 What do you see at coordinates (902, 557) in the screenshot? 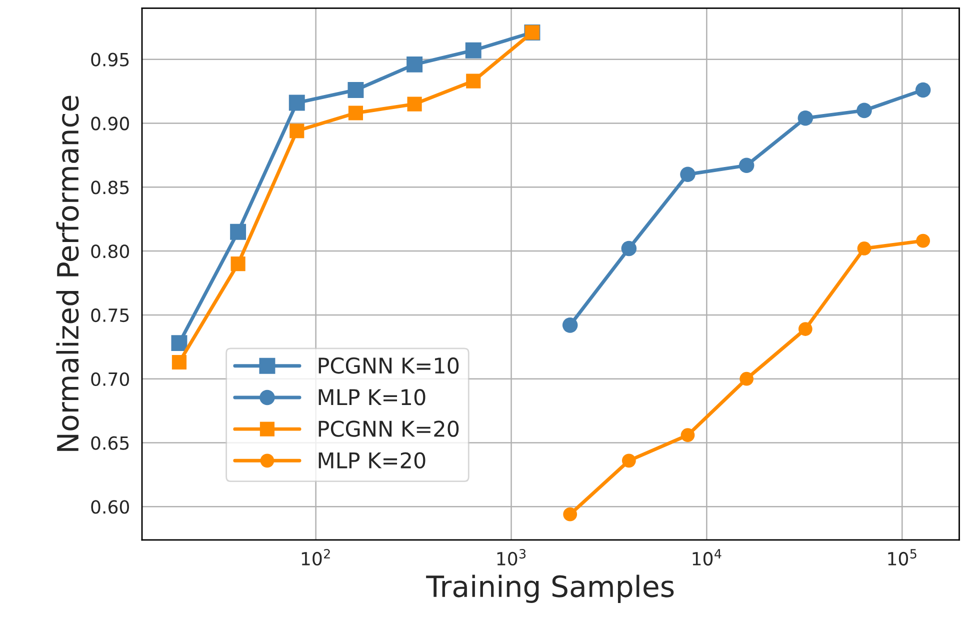
I see `x-tick-label: 10$^{5}$` at bounding box center [902, 557].